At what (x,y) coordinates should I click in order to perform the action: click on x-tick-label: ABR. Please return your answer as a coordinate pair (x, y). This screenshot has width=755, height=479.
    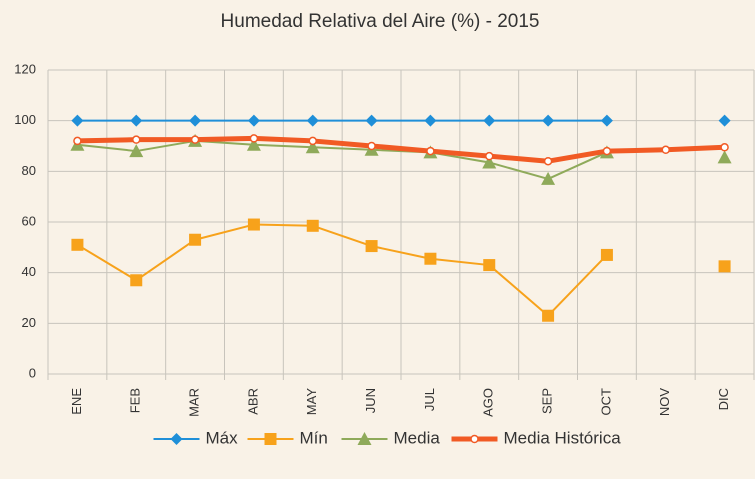
    Looking at the image, I should click on (252, 401).